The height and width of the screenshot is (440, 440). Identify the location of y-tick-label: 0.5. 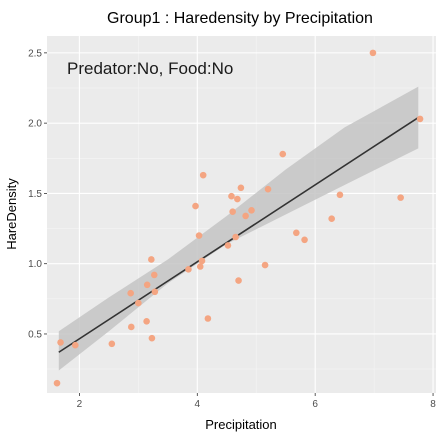
(35, 334).